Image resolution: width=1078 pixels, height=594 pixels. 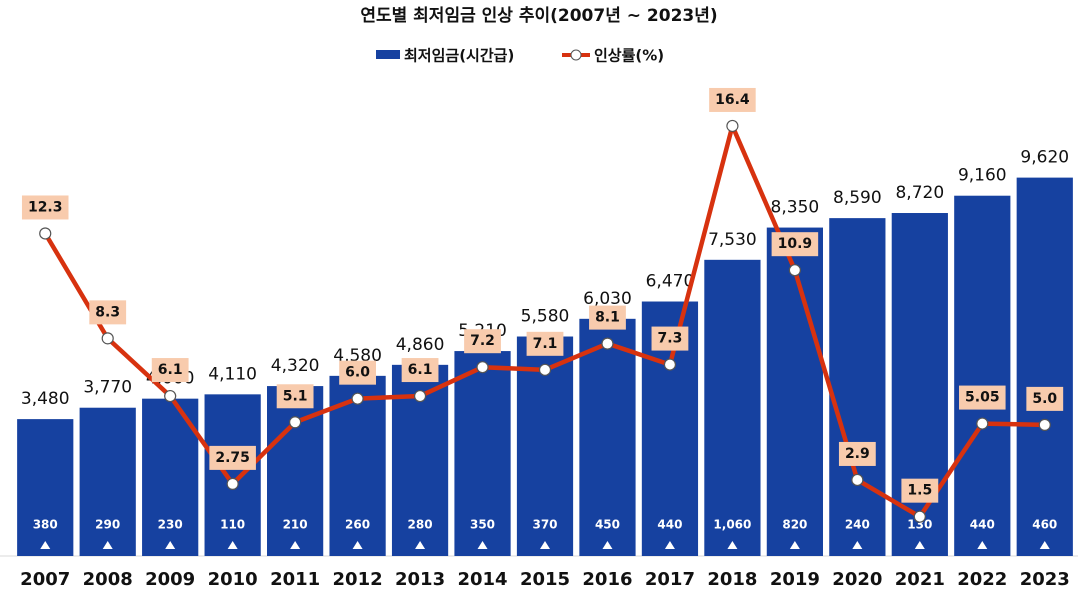 I want to click on bar-value-label: 6,470, so click(x=670, y=282).